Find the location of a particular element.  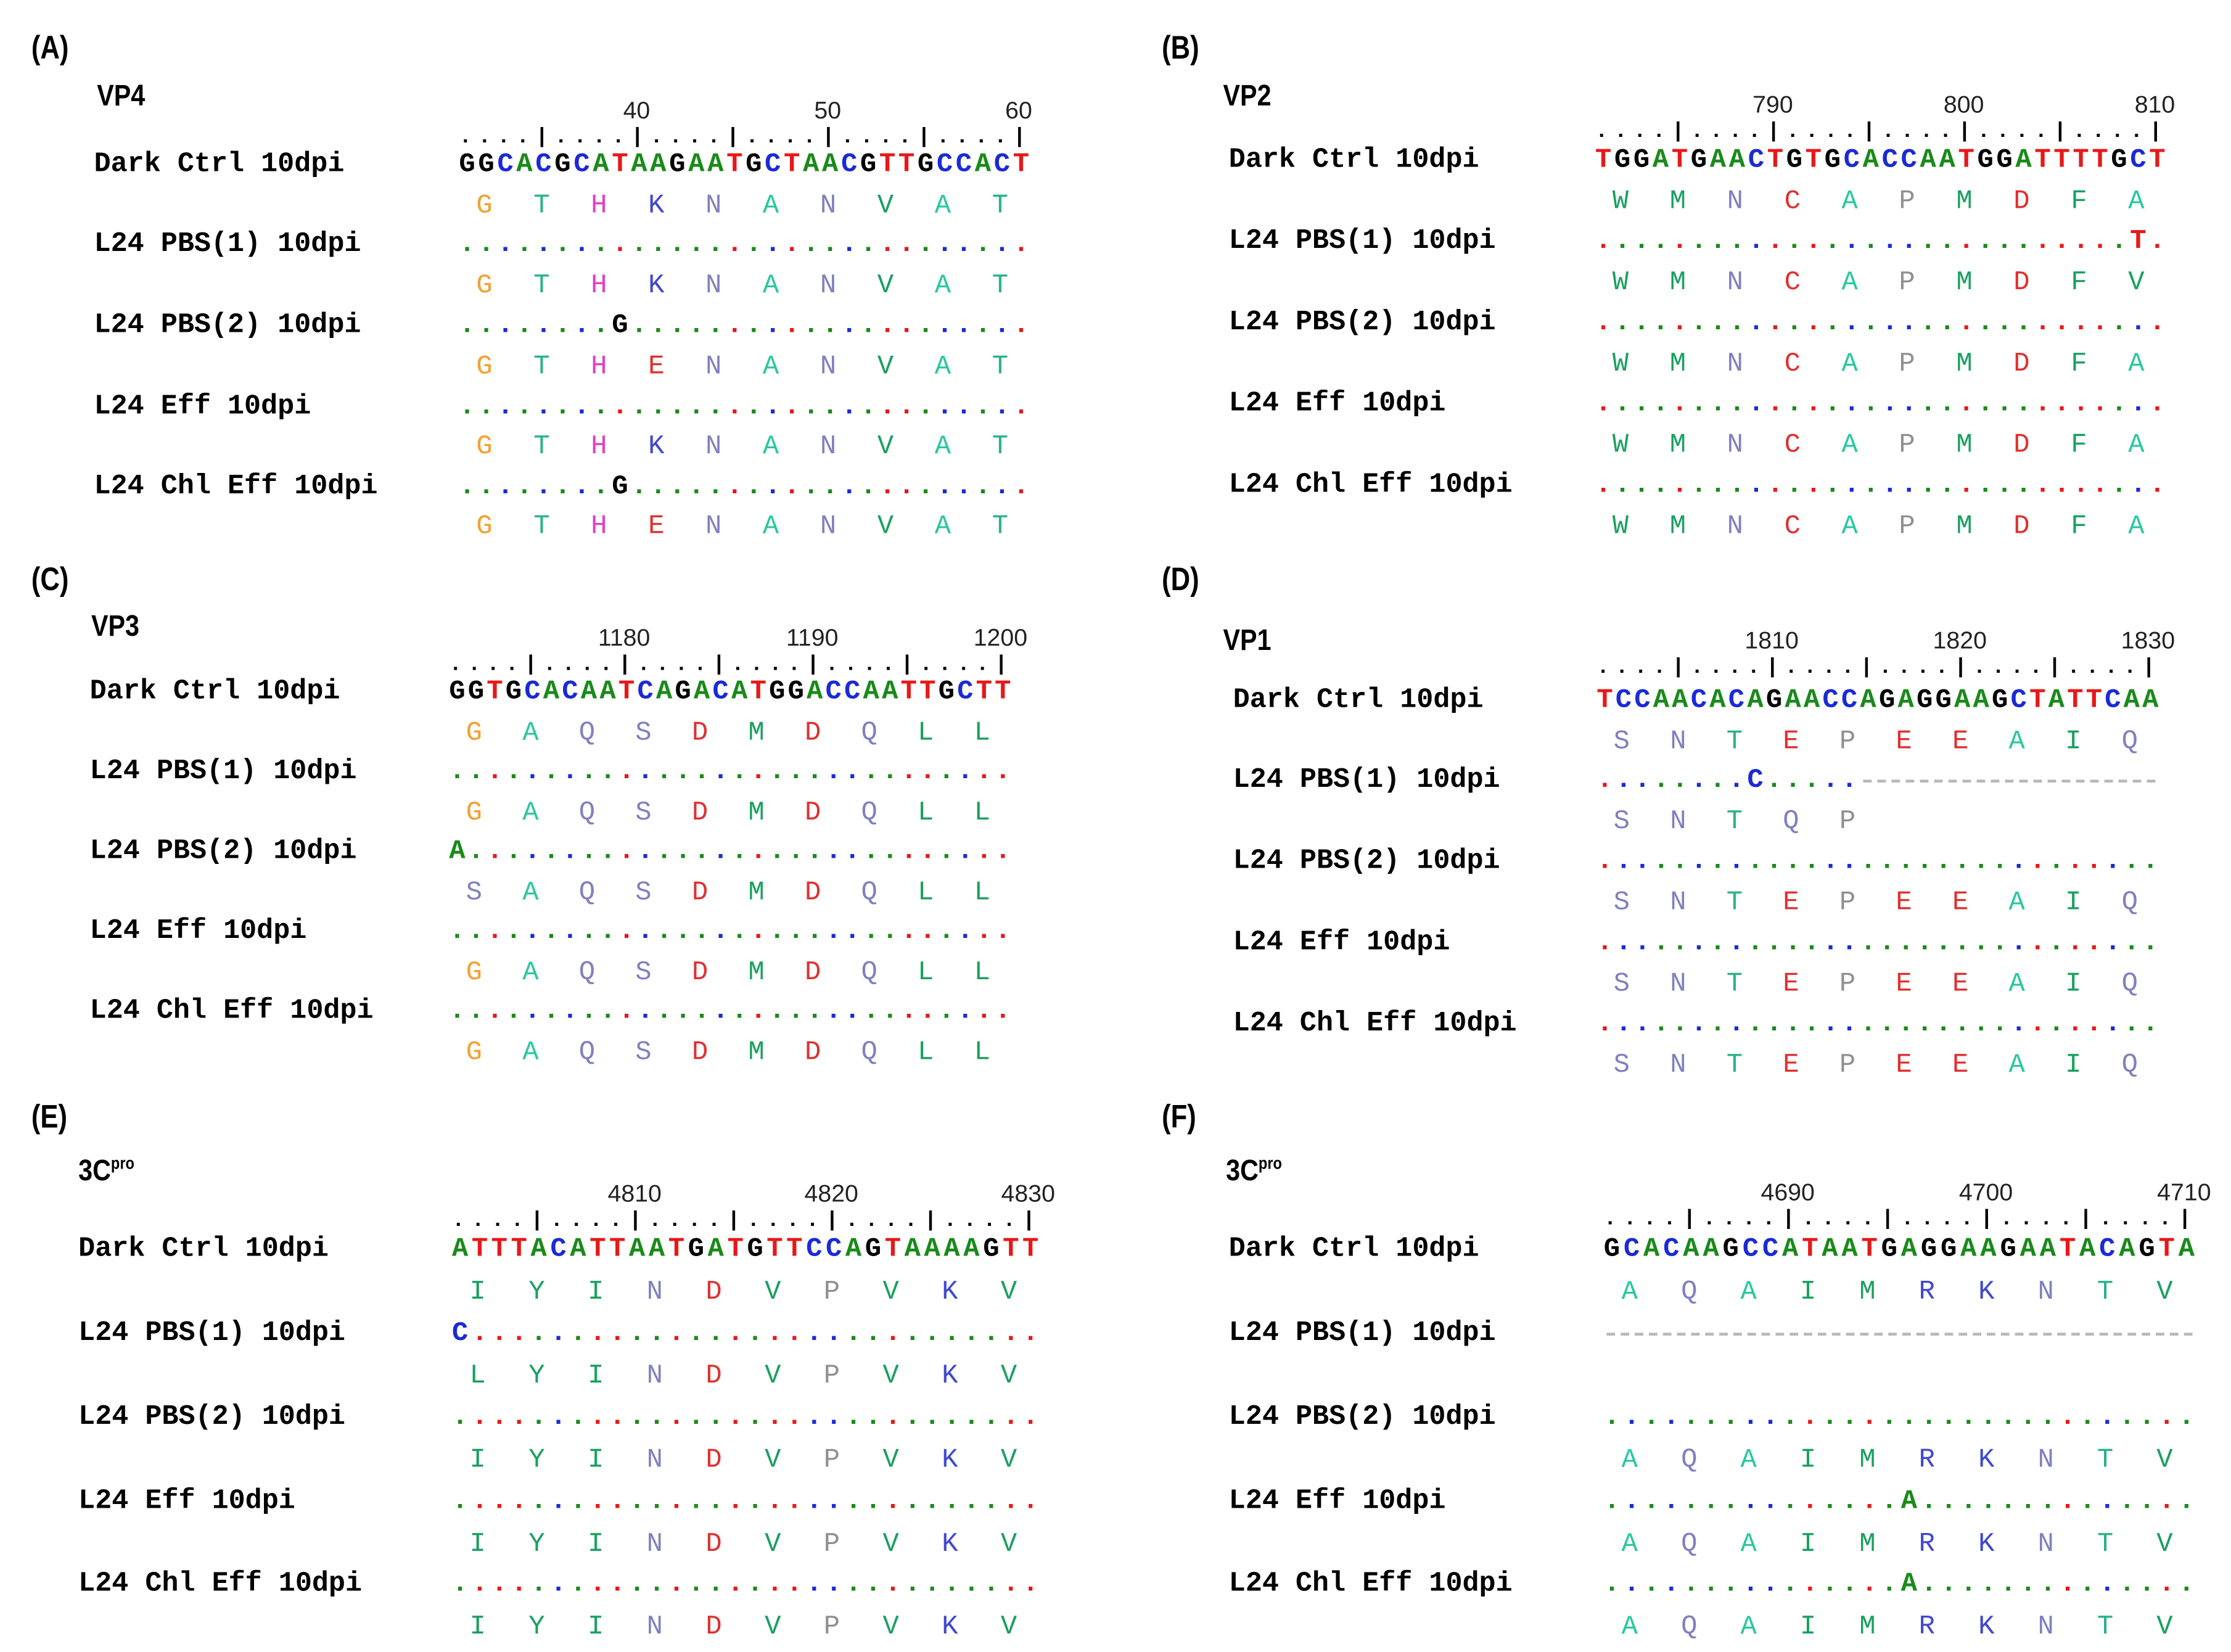

gene-name-text: VP3 is located at coordinates (115, 626).